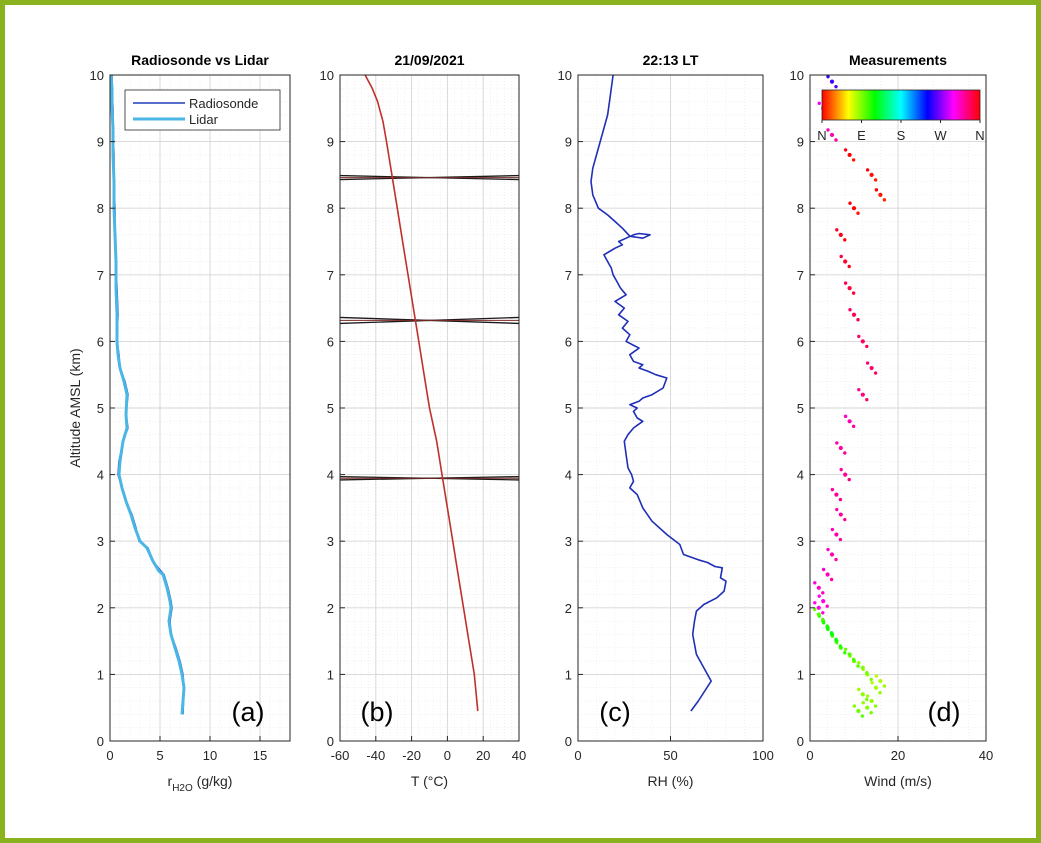 Image resolution: width=1041 pixels, height=843 pixels. Describe the element at coordinates (671, 781) in the screenshot. I see `x-axis-label: RH (%)` at that location.